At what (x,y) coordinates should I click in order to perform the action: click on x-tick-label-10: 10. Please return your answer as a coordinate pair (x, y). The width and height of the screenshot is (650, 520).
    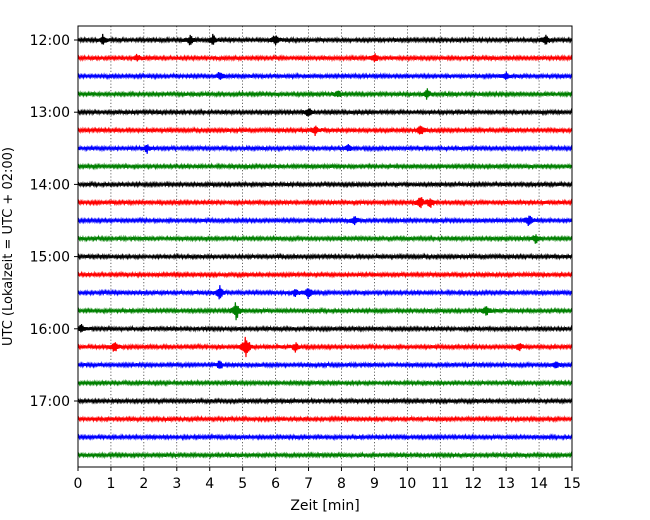
    Looking at the image, I should click on (407, 484).